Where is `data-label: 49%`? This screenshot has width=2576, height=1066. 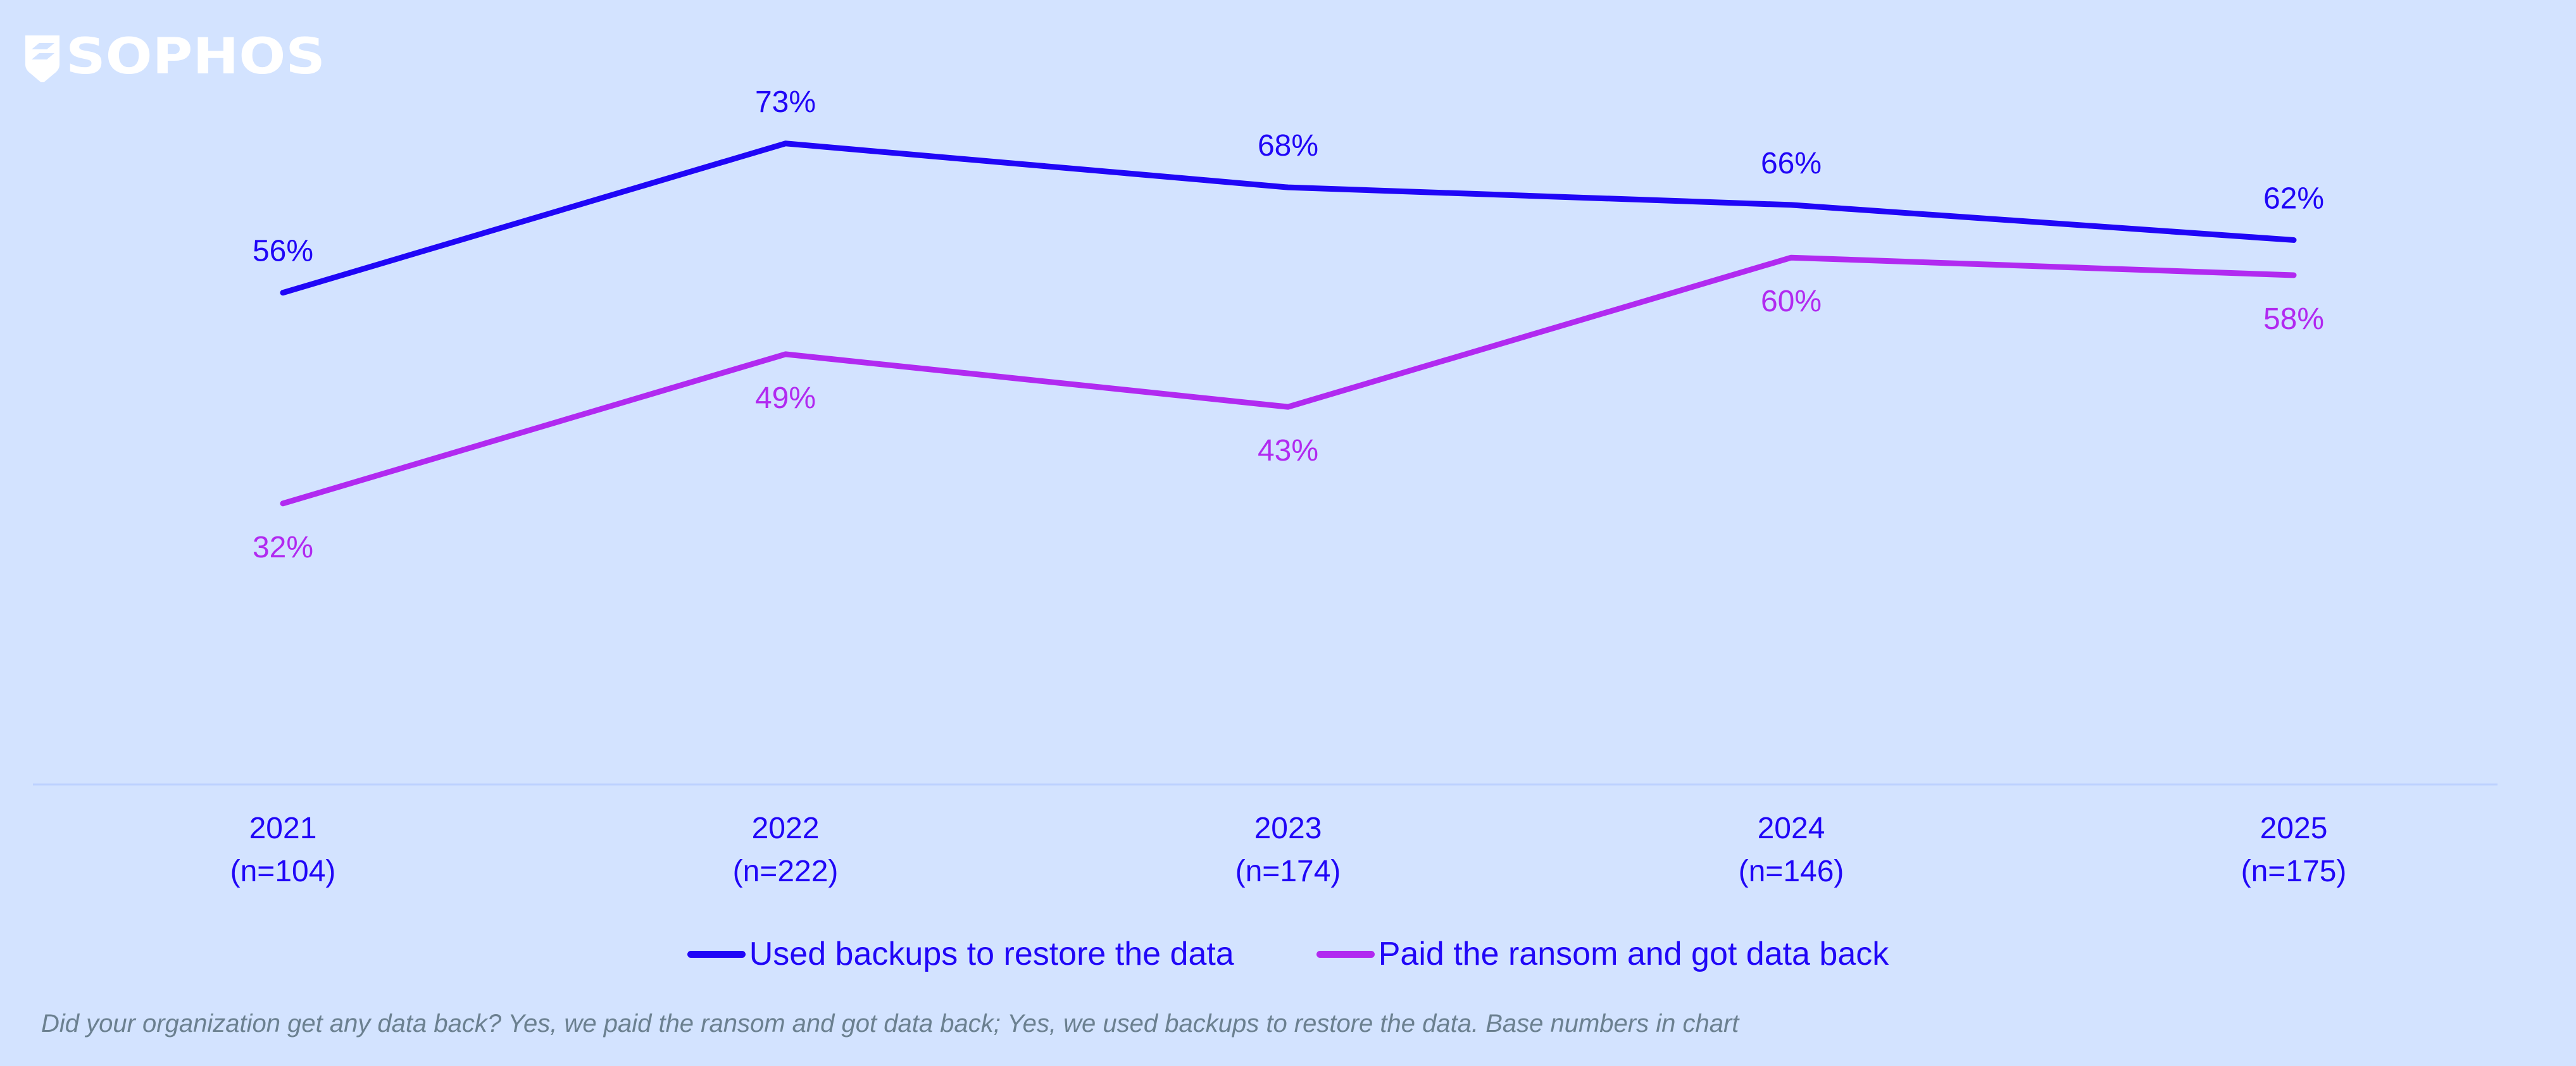 data-label: 49% is located at coordinates (785, 398).